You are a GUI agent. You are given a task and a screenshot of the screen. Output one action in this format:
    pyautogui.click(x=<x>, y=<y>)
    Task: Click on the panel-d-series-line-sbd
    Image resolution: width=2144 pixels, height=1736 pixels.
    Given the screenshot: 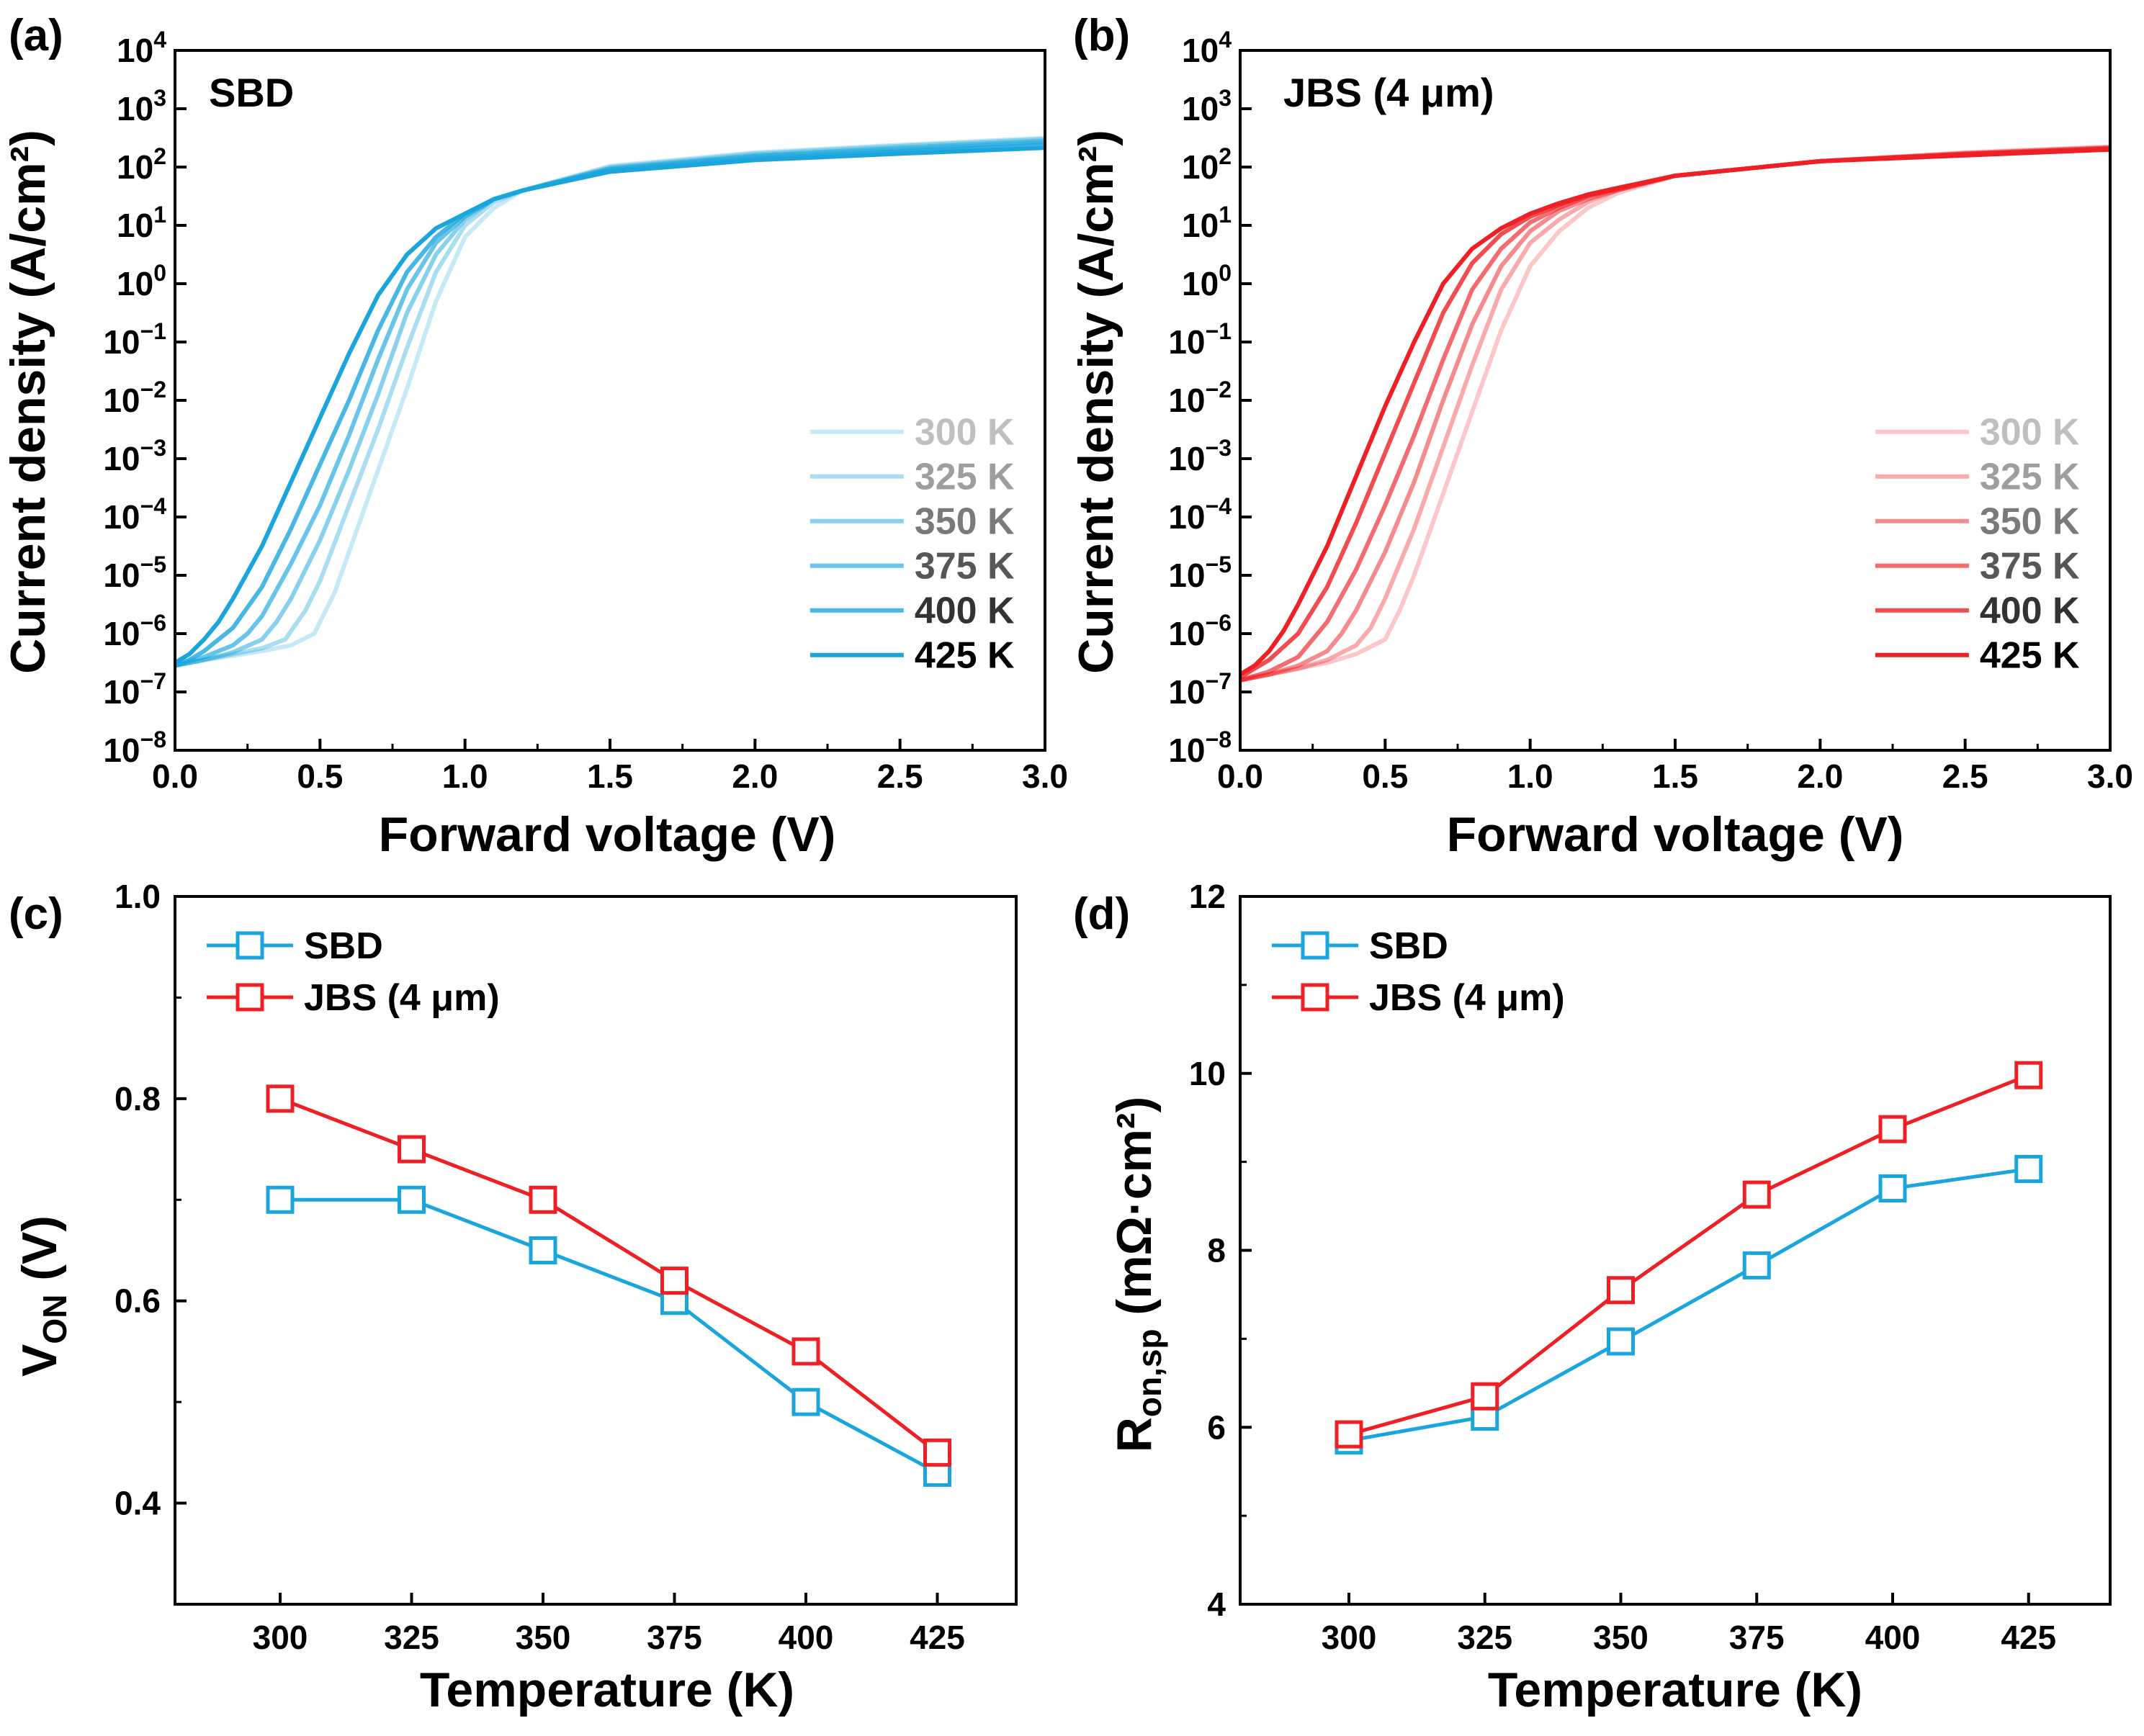 What is the action you would take?
    pyautogui.click(x=1688, y=1305)
    